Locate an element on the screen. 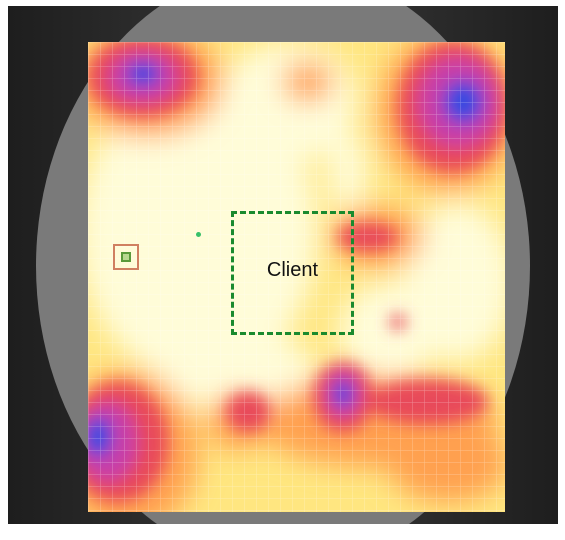 This screenshot has width=565, height=540. client-area: Client is located at coordinates (292, 273).